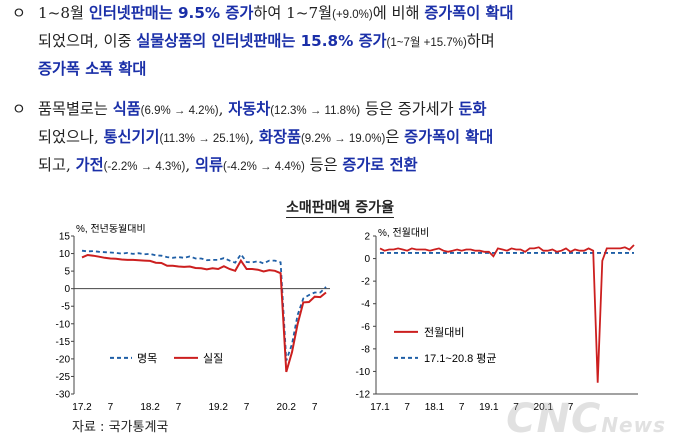 This screenshot has width=680, height=448. Describe the element at coordinates (489, 407) in the screenshot. I see `x-tick-label: 19.1` at that location.